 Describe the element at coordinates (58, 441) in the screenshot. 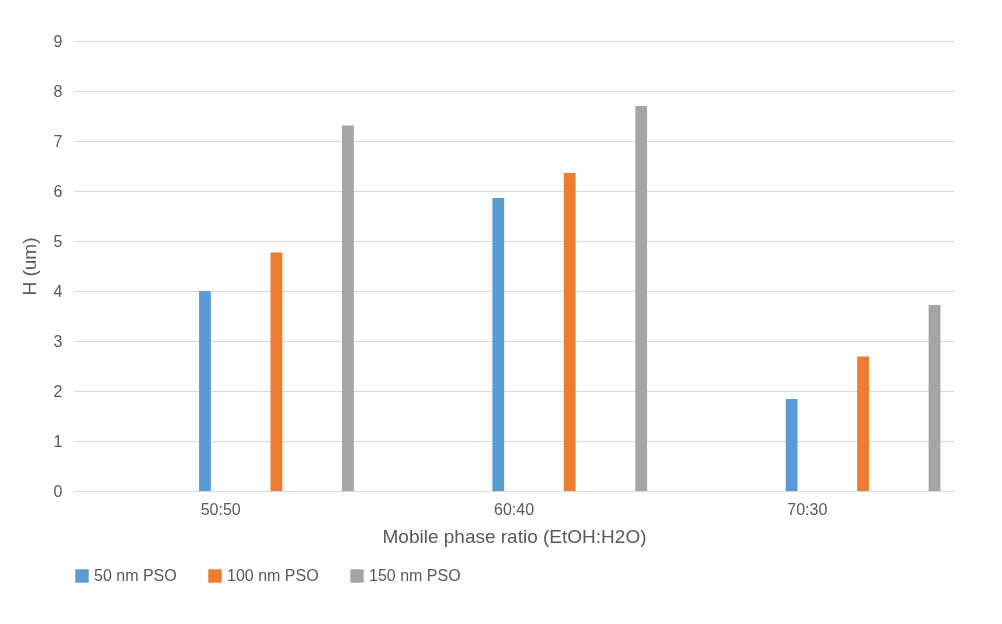

I see `y-tick-label: 1` at that location.